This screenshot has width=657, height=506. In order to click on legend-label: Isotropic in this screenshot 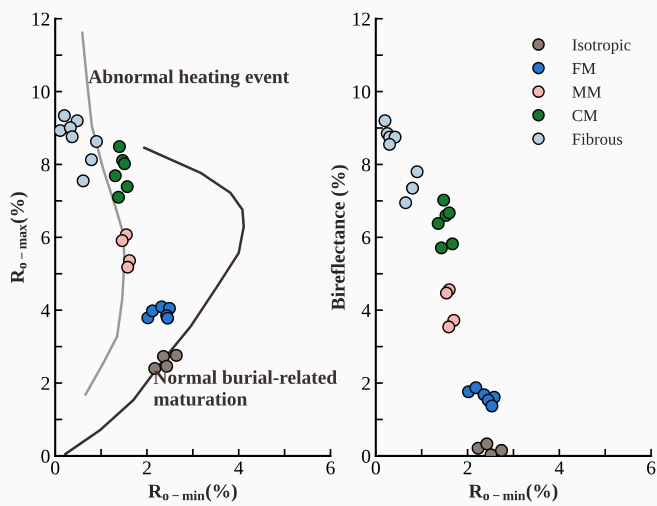, I will do `click(601, 46)`.